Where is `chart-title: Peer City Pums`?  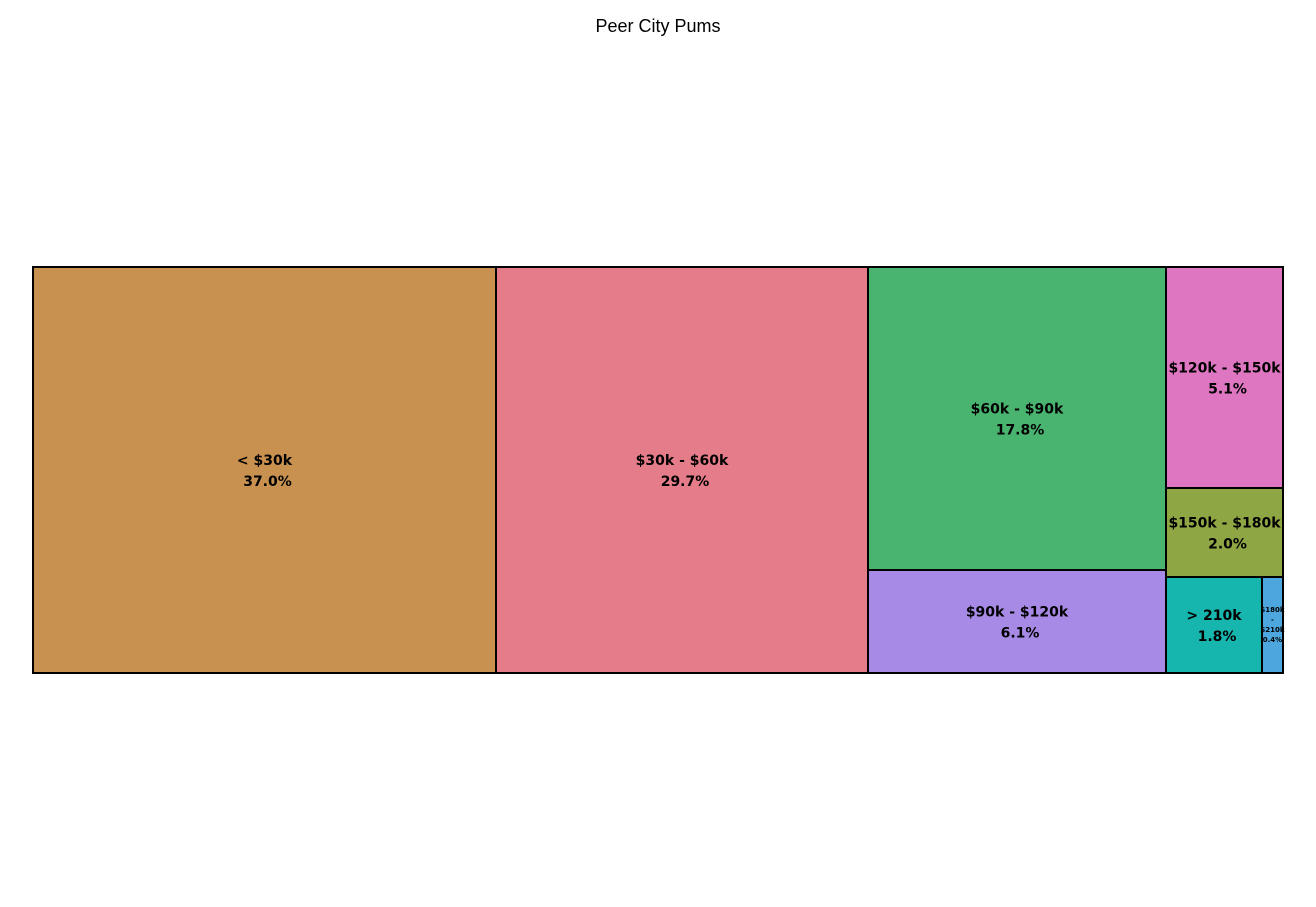 chart-title: Peer City Pums is located at coordinates (658, 26).